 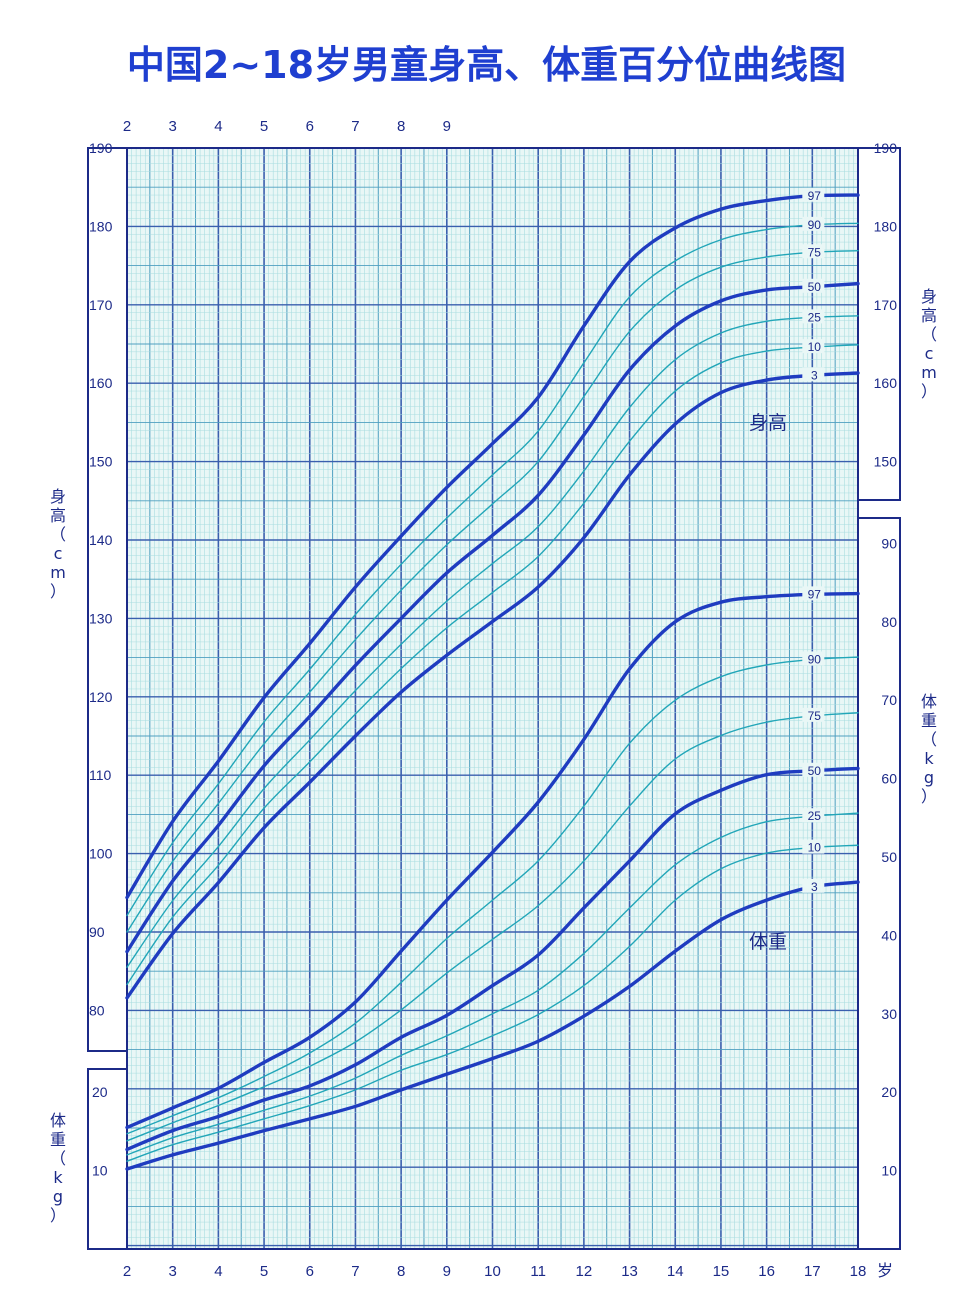 What do you see at coordinates (218, 126) in the screenshot?
I see `x-tick-label-top: 4` at bounding box center [218, 126].